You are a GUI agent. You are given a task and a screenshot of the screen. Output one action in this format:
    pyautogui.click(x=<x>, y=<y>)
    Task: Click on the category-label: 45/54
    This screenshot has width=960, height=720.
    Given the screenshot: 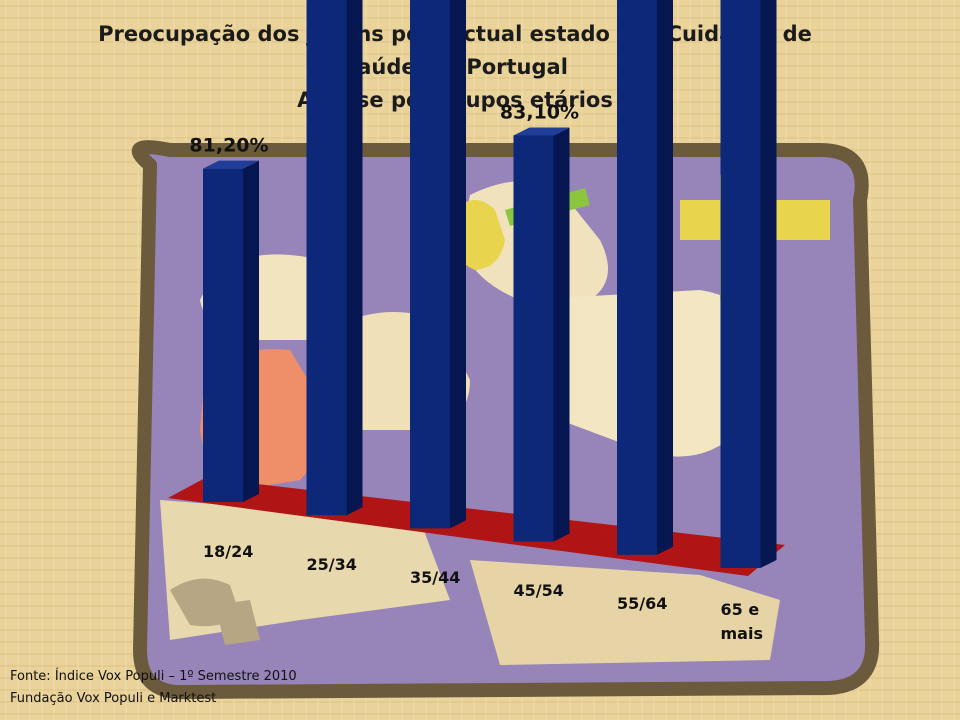 What is the action you would take?
    pyautogui.click(x=539, y=590)
    